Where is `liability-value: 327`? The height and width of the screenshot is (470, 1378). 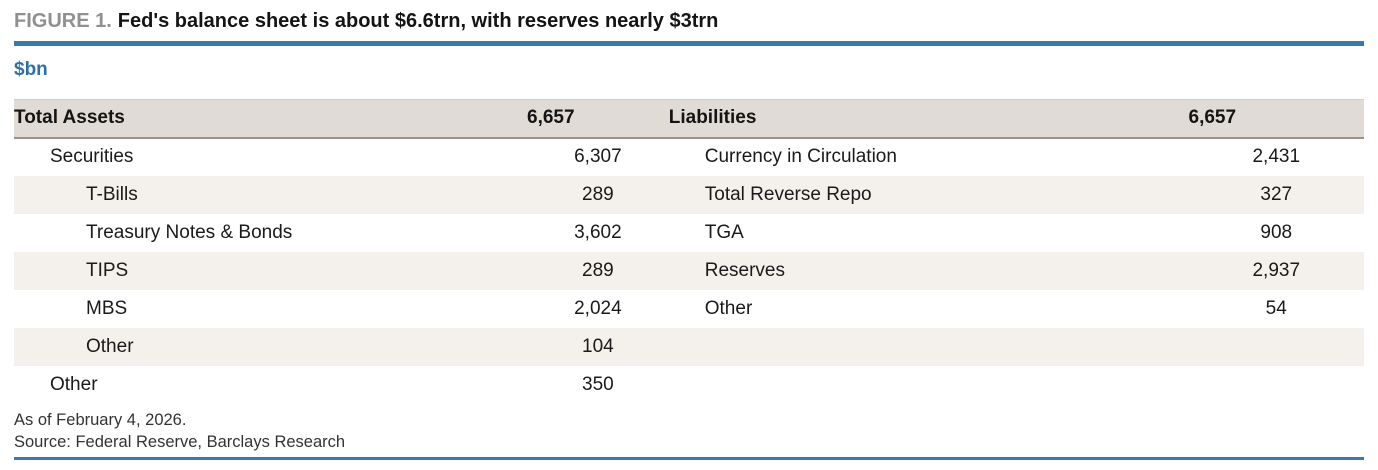
liability-value: 327 is located at coordinates (1276, 194).